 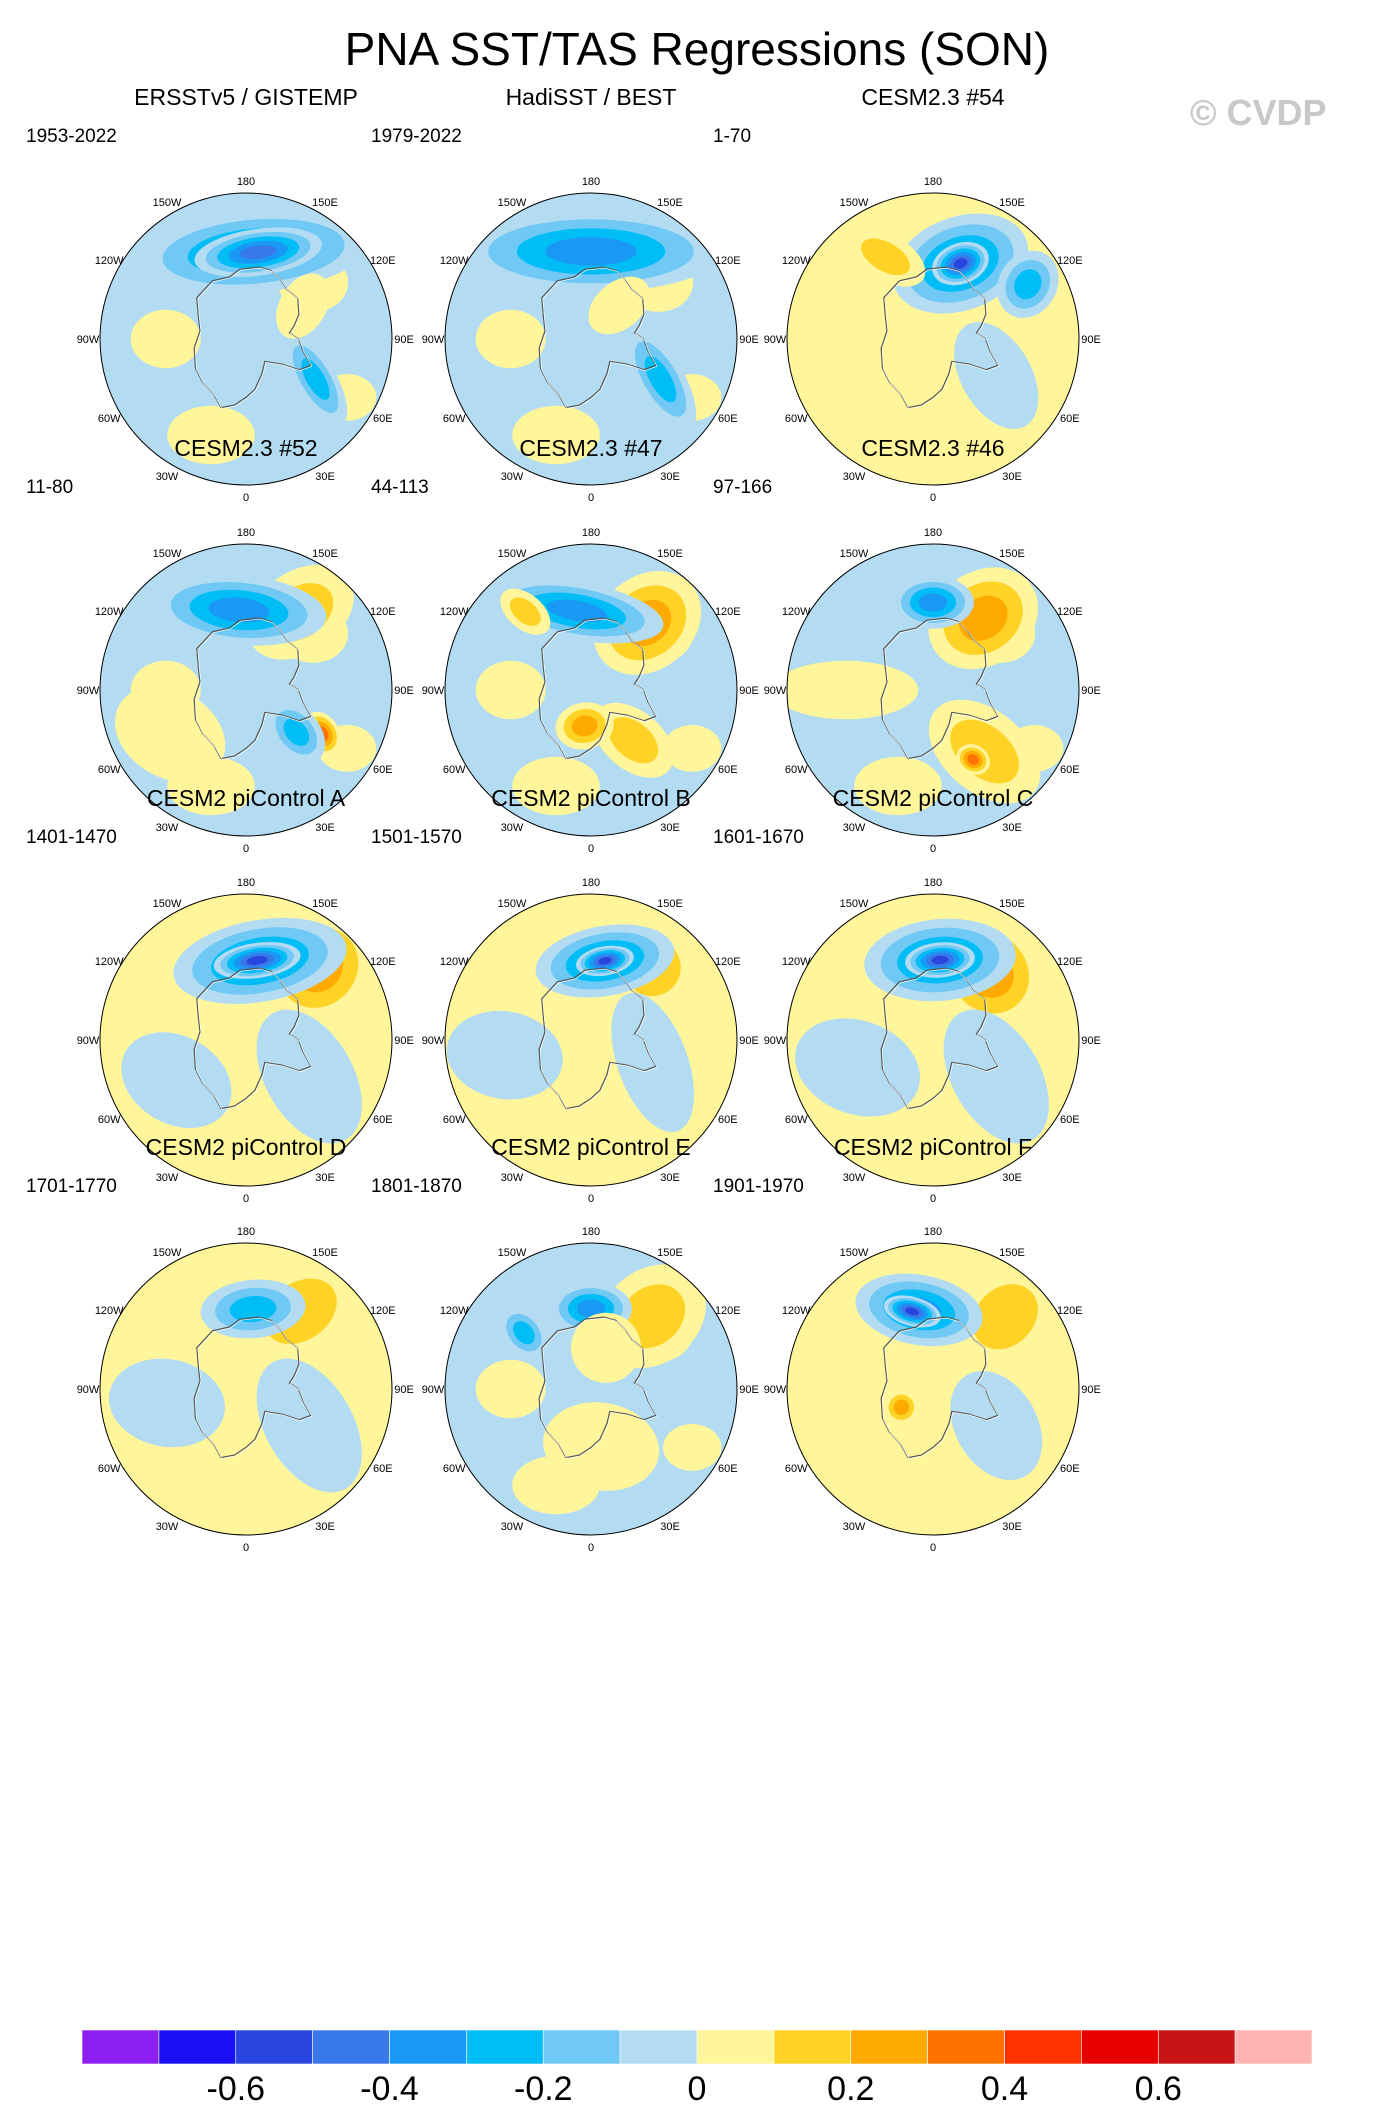 I want to click on longitude-label: 60E, so click(x=1070, y=419).